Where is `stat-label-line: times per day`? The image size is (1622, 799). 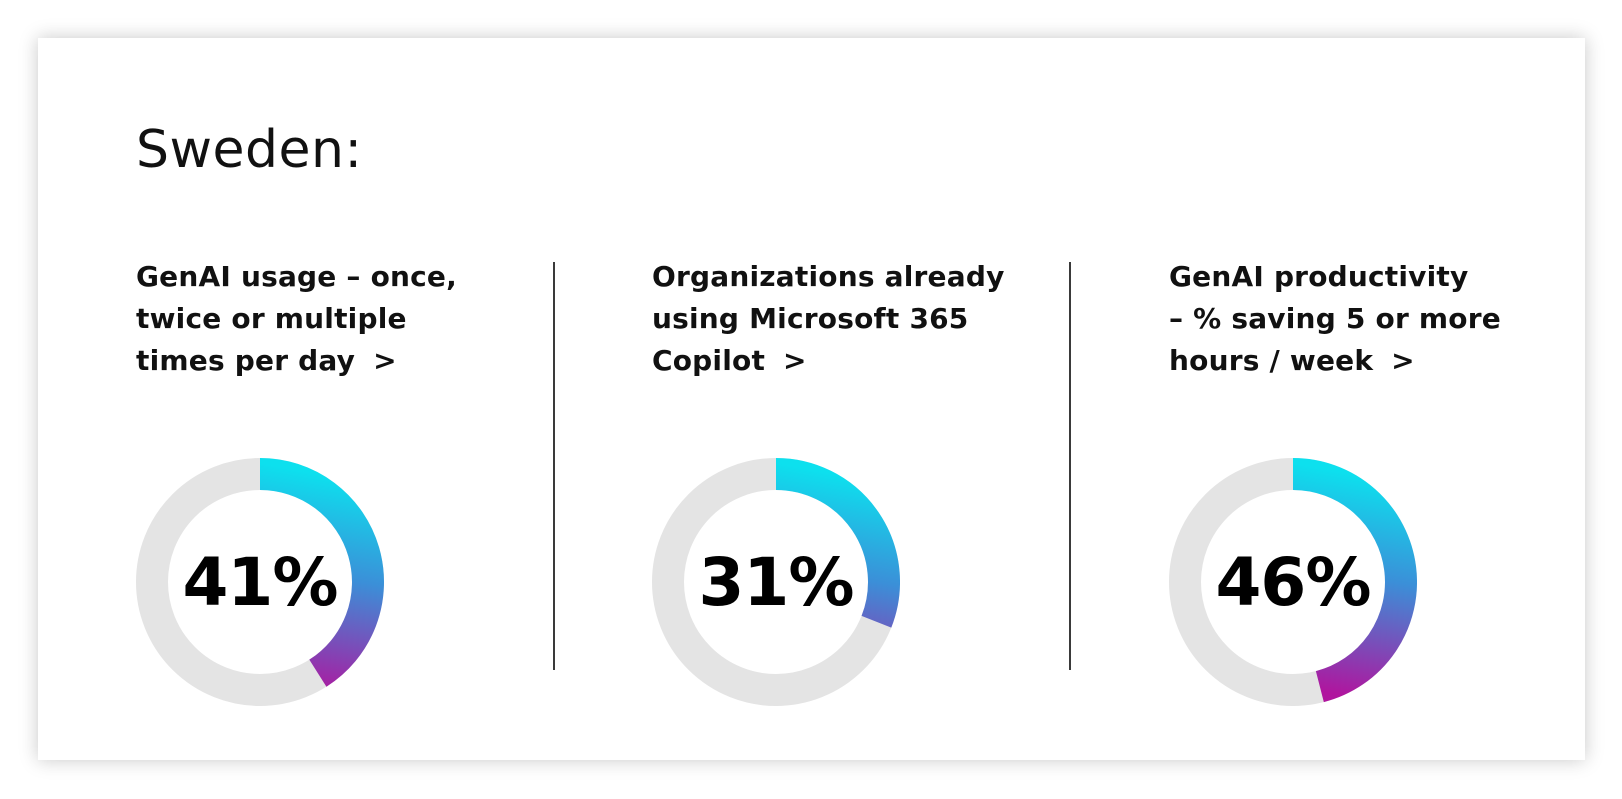
stat-label-line: times per day is located at coordinates (246, 360).